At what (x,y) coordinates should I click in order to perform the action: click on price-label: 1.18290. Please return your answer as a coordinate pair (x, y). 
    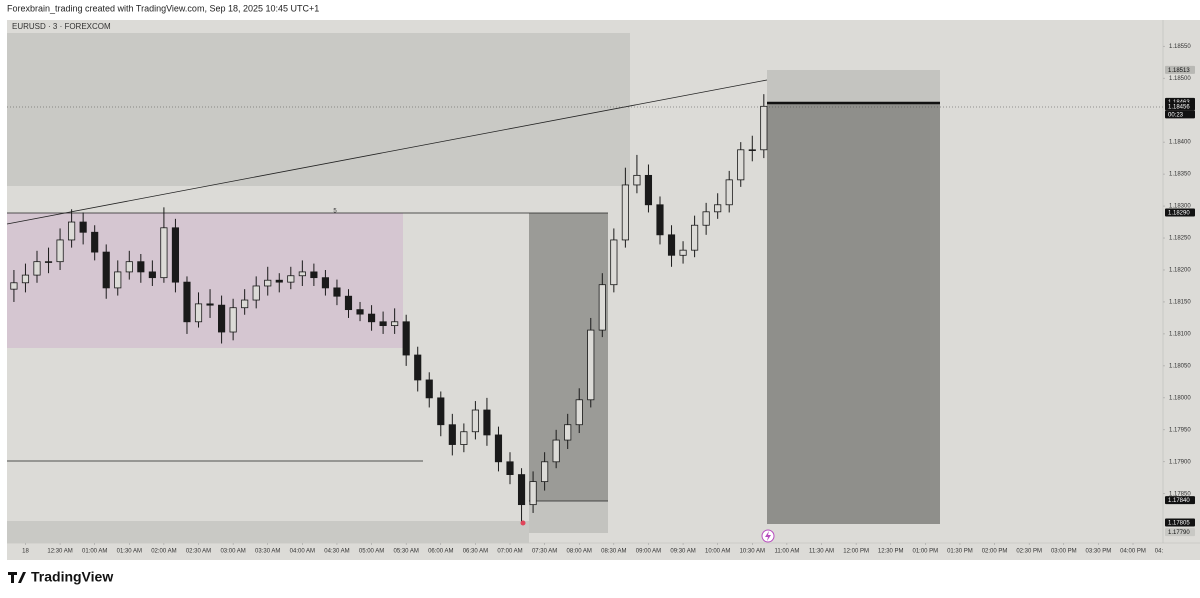
    Looking at the image, I should click on (1179, 214).